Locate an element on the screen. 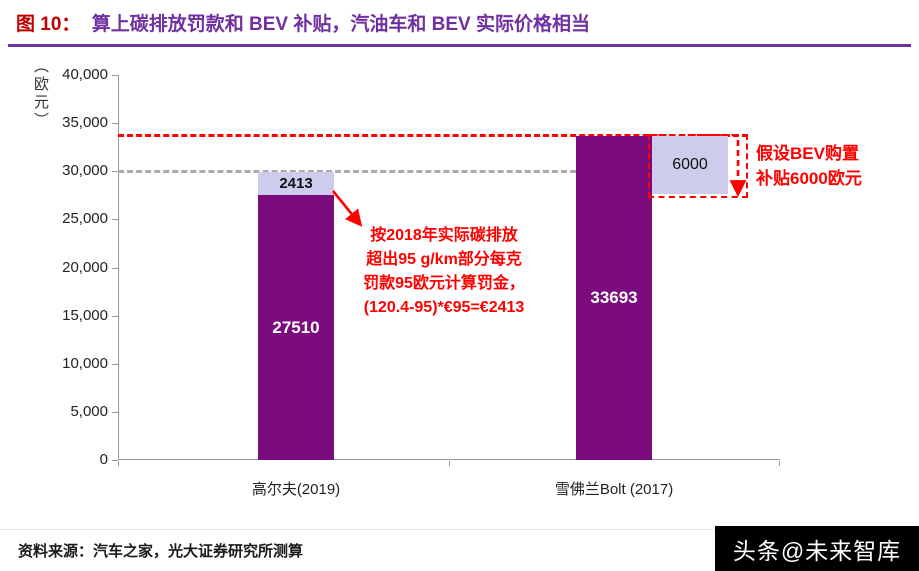 The image size is (919, 571). y-axis-unit-label: （欧元） is located at coordinates (40, 94).